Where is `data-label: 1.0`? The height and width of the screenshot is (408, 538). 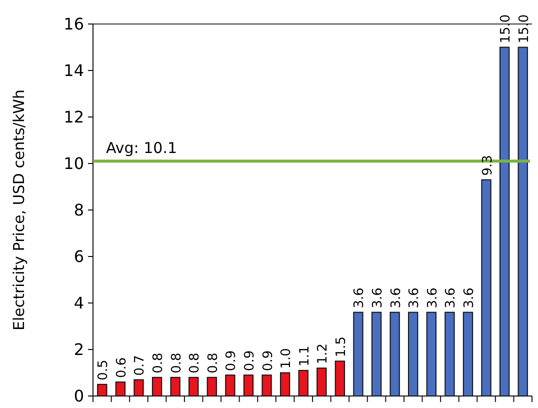
data-label: 1.0 is located at coordinates (286, 358).